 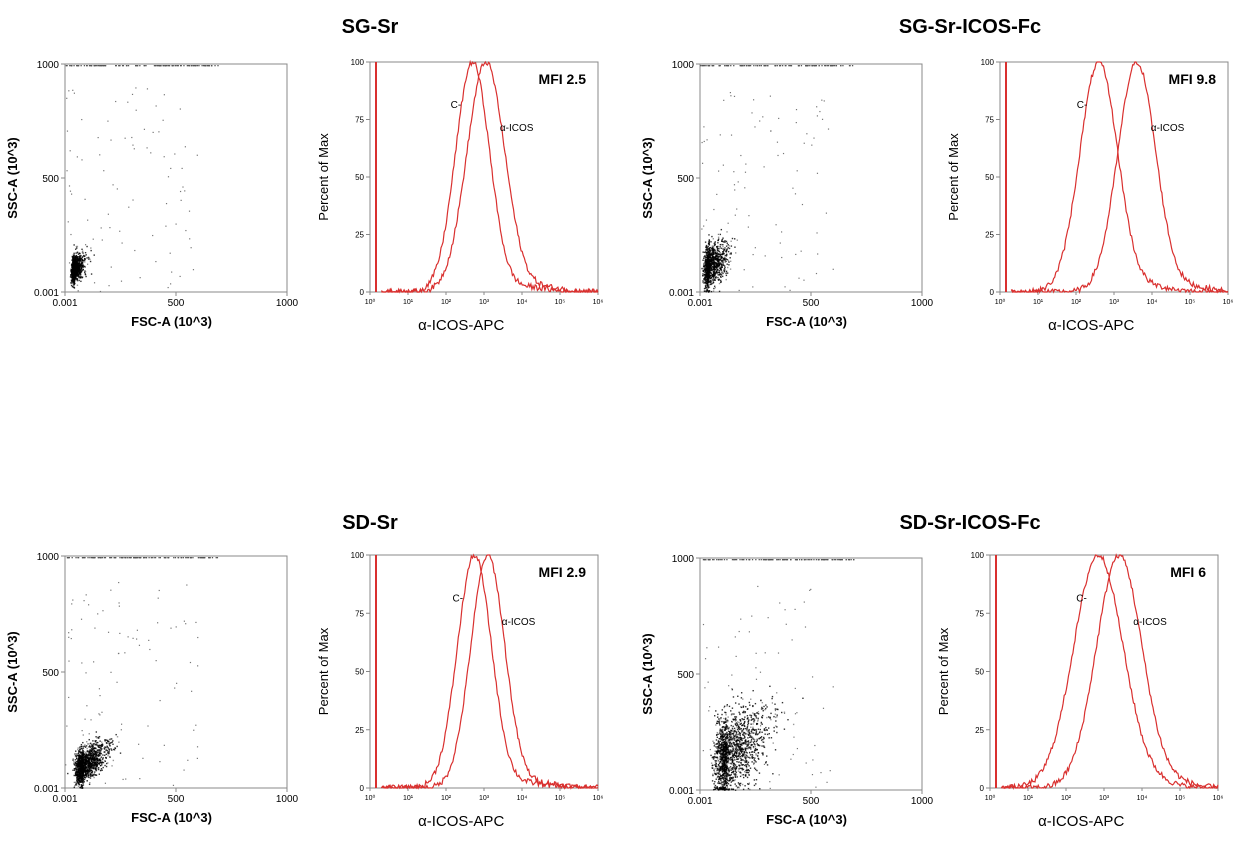 I want to click on histogram-xtick-label: 10³, so click(x=484, y=302).